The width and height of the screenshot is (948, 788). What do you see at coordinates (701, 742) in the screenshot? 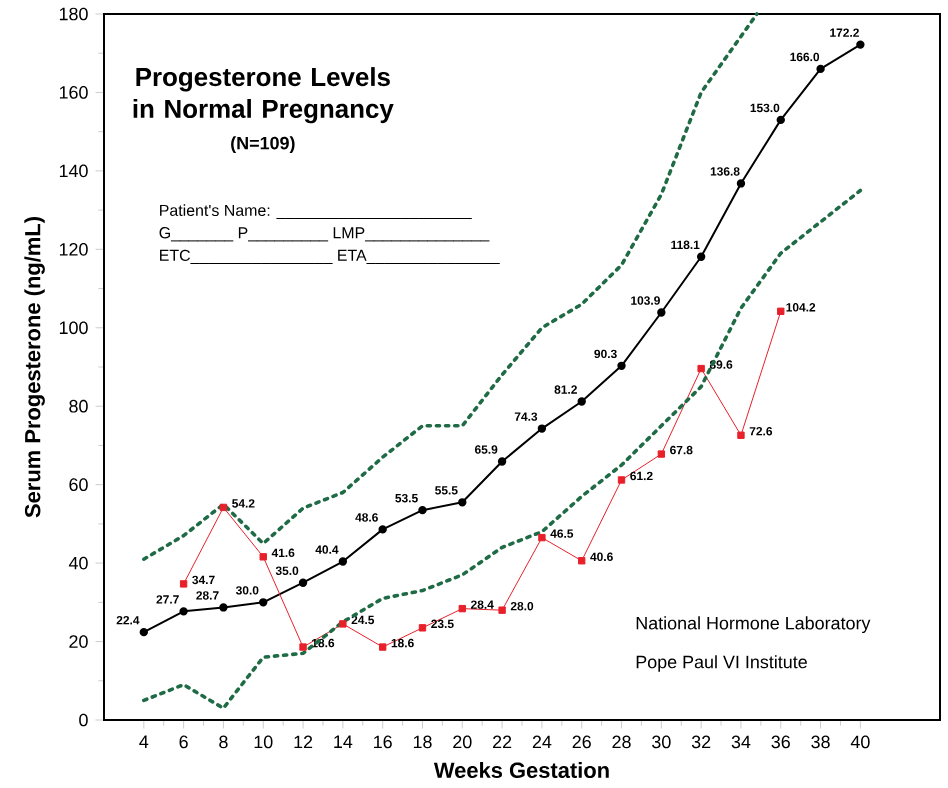
I see `x-tick-label: 32` at bounding box center [701, 742].